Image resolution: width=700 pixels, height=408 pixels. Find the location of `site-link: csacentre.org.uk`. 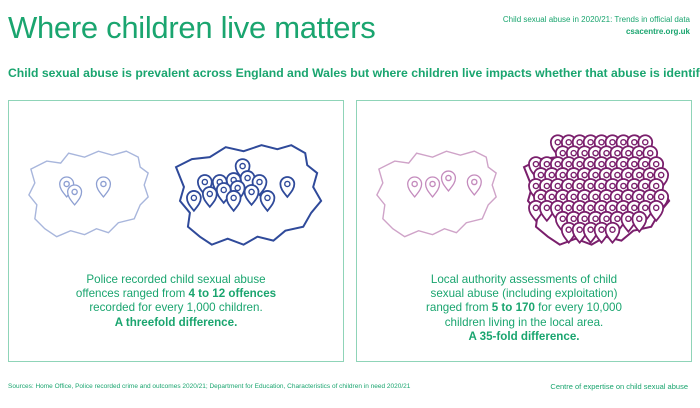

site-link: csacentre.org.uk is located at coordinates (657, 31).